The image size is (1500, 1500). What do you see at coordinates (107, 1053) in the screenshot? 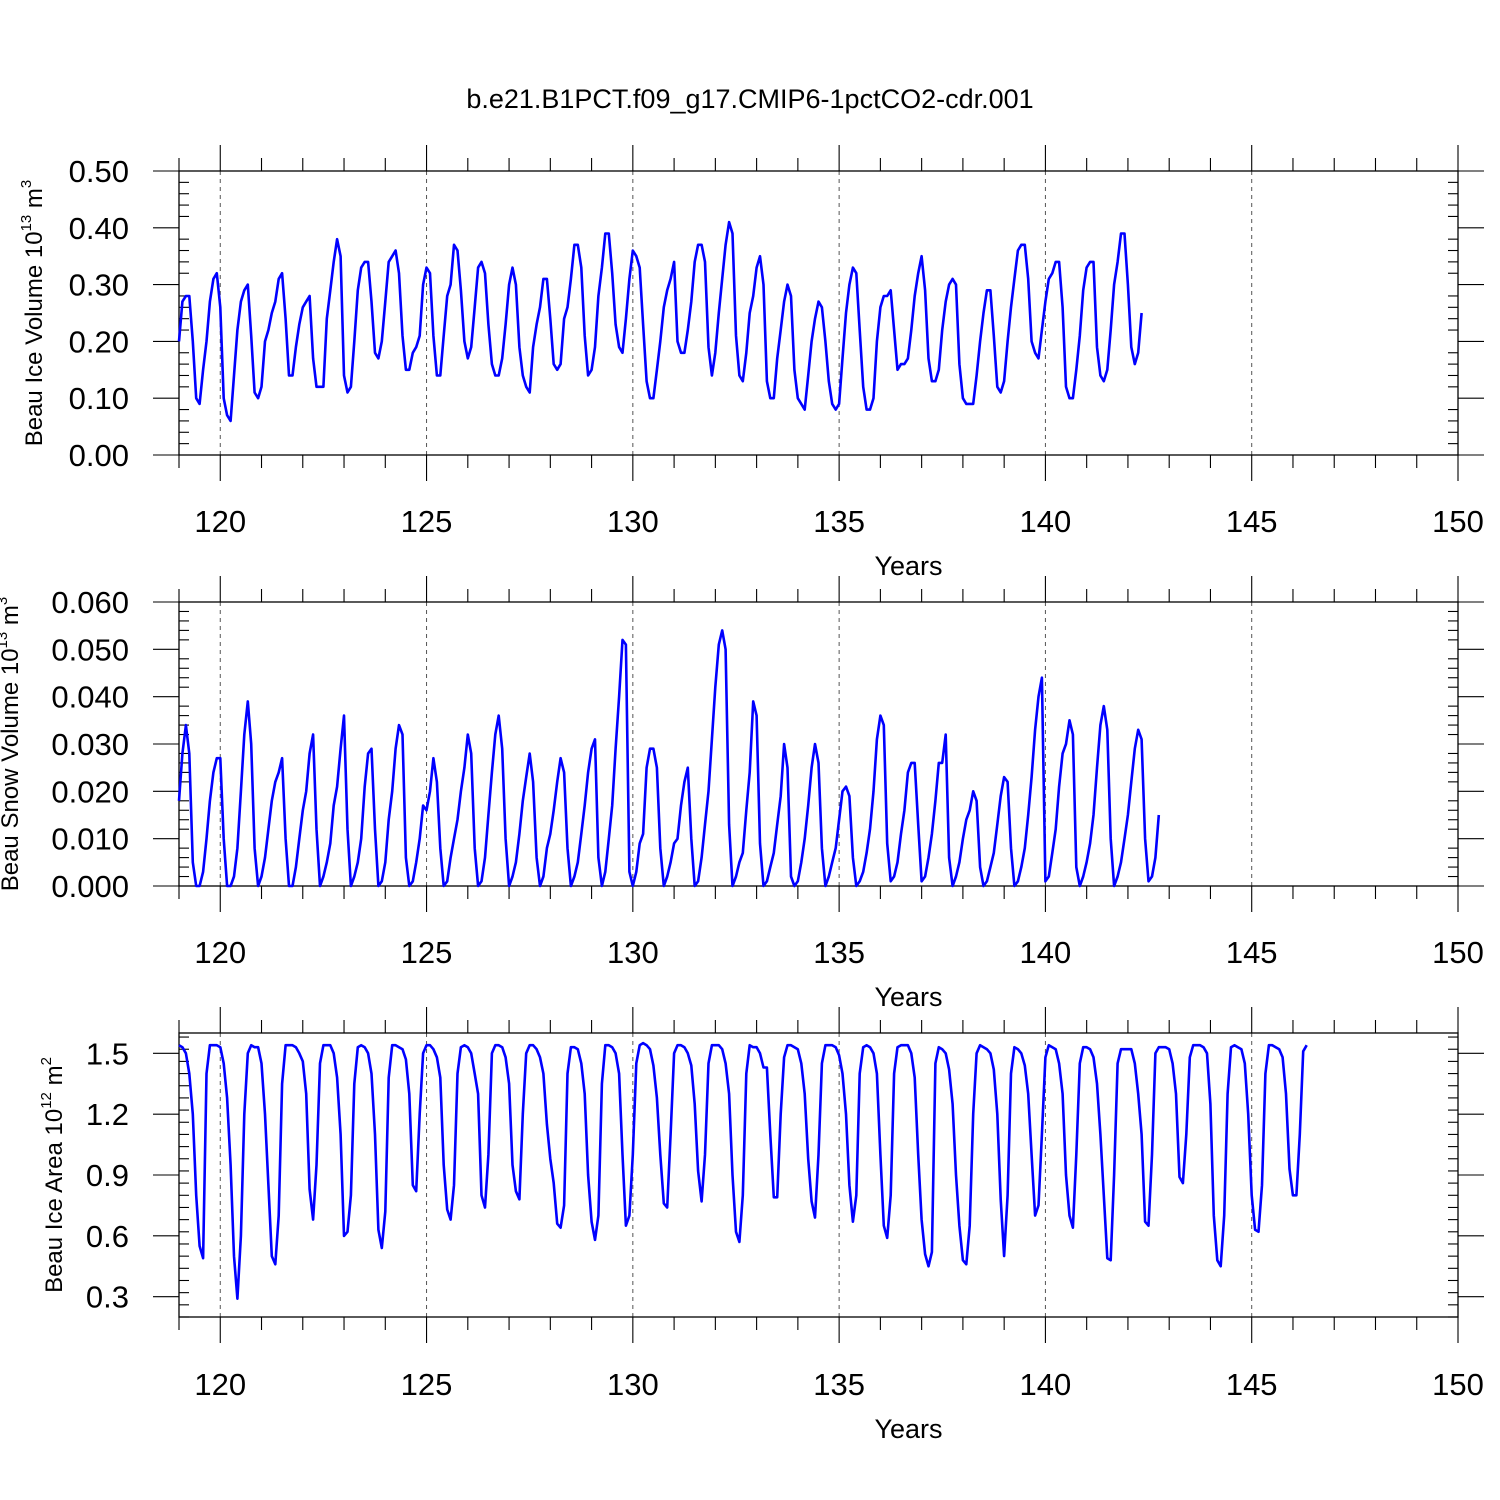
I see `y-tick-label: 1.5` at bounding box center [107, 1053].